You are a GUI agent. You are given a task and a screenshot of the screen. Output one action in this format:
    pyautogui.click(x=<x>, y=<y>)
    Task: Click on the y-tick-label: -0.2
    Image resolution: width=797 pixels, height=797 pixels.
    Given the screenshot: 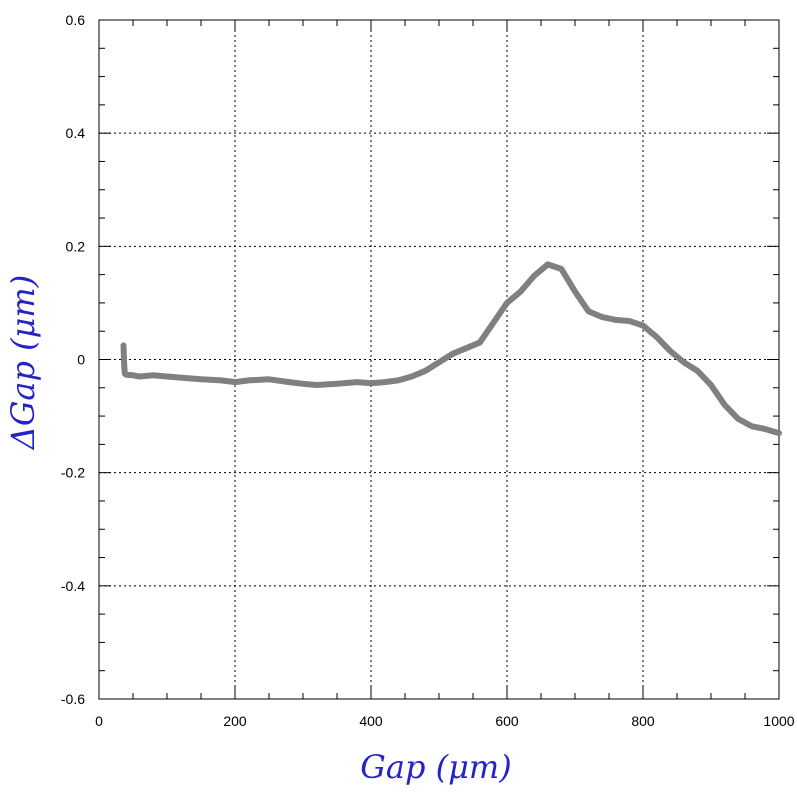 What is the action you would take?
    pyautogui.click(x=73, y=473)
    